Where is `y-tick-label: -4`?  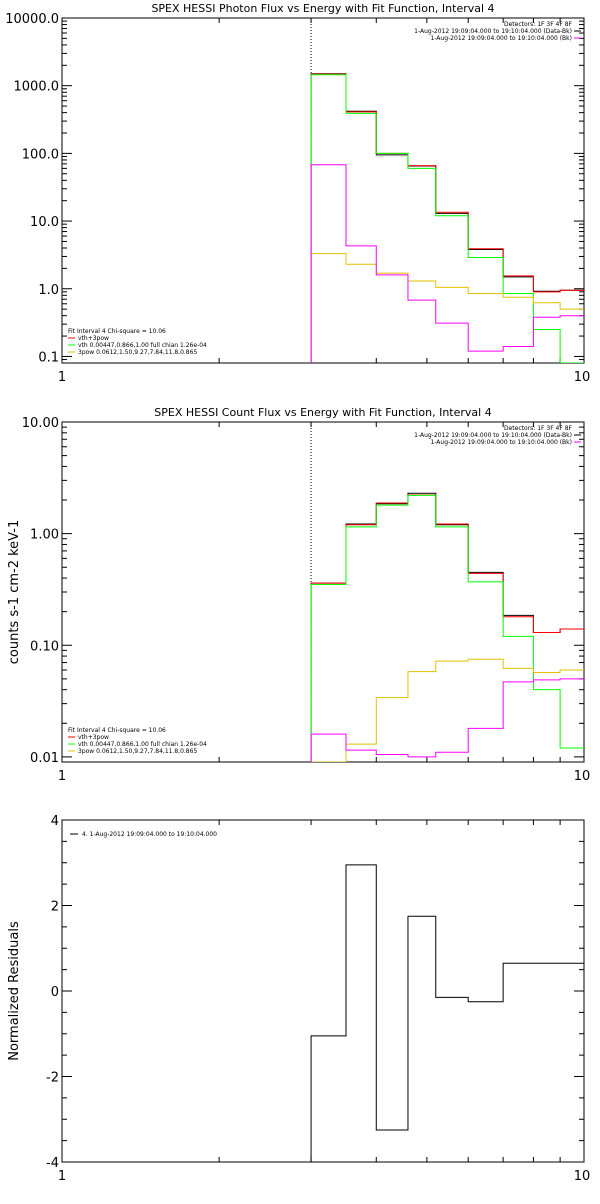
y-tick-label: -4 is located at coordinates (52, 1163).